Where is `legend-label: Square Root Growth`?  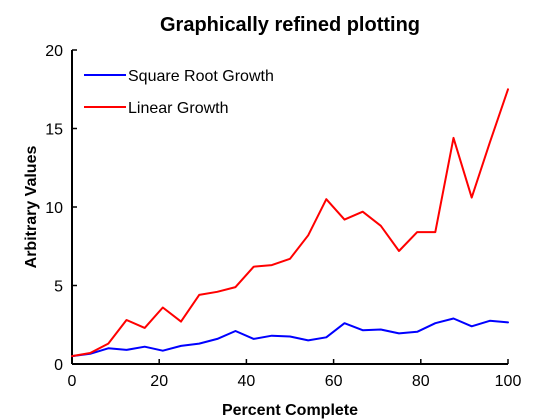 legend-label: Square Root Growth is located at coordinates (201, 76).